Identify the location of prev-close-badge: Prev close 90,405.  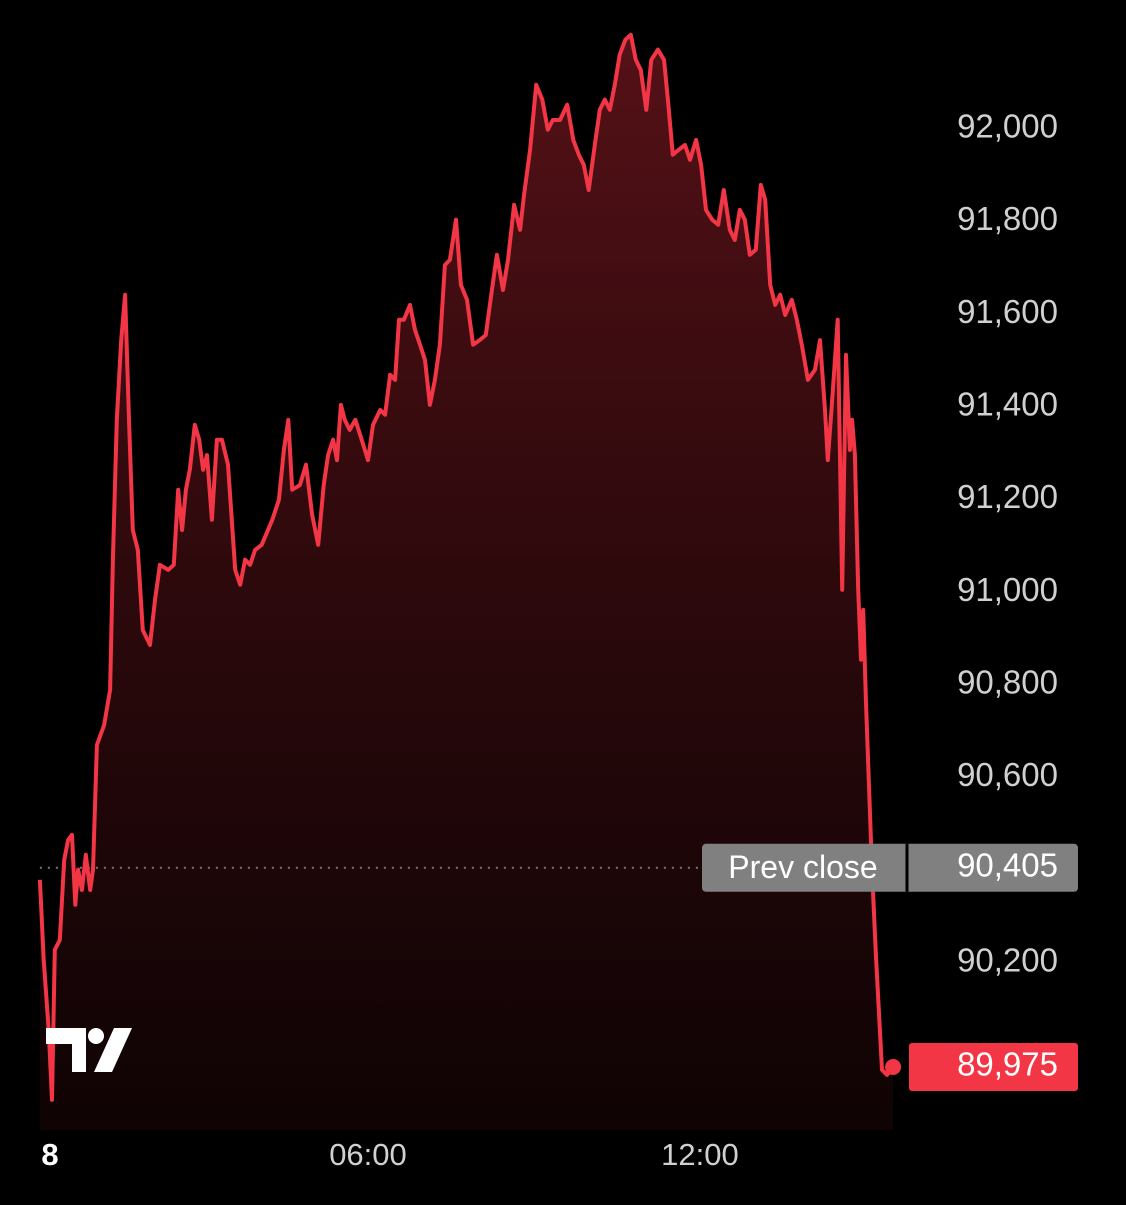
(890, 867).